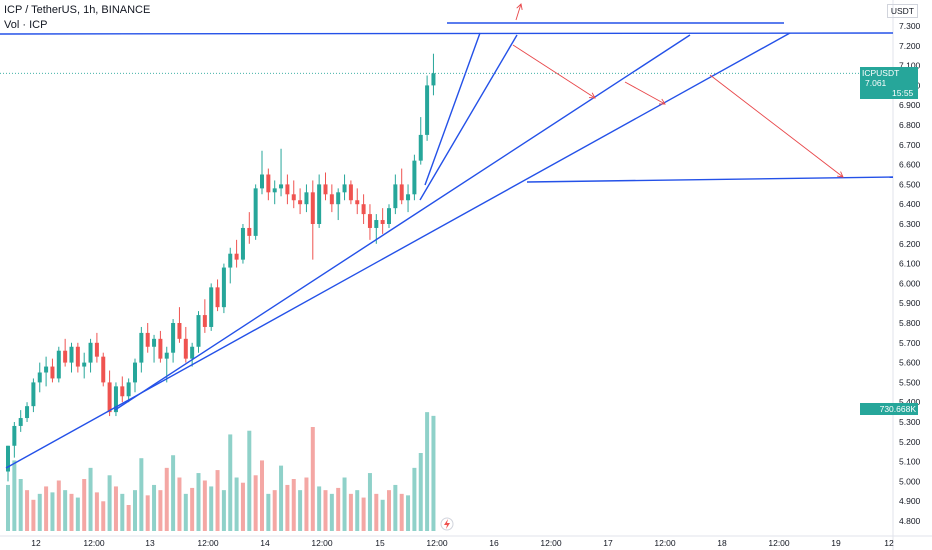  Describe the element at coordinates (910, 462) in the screenshot. I see `price-tick-label: 5.100` at that location.